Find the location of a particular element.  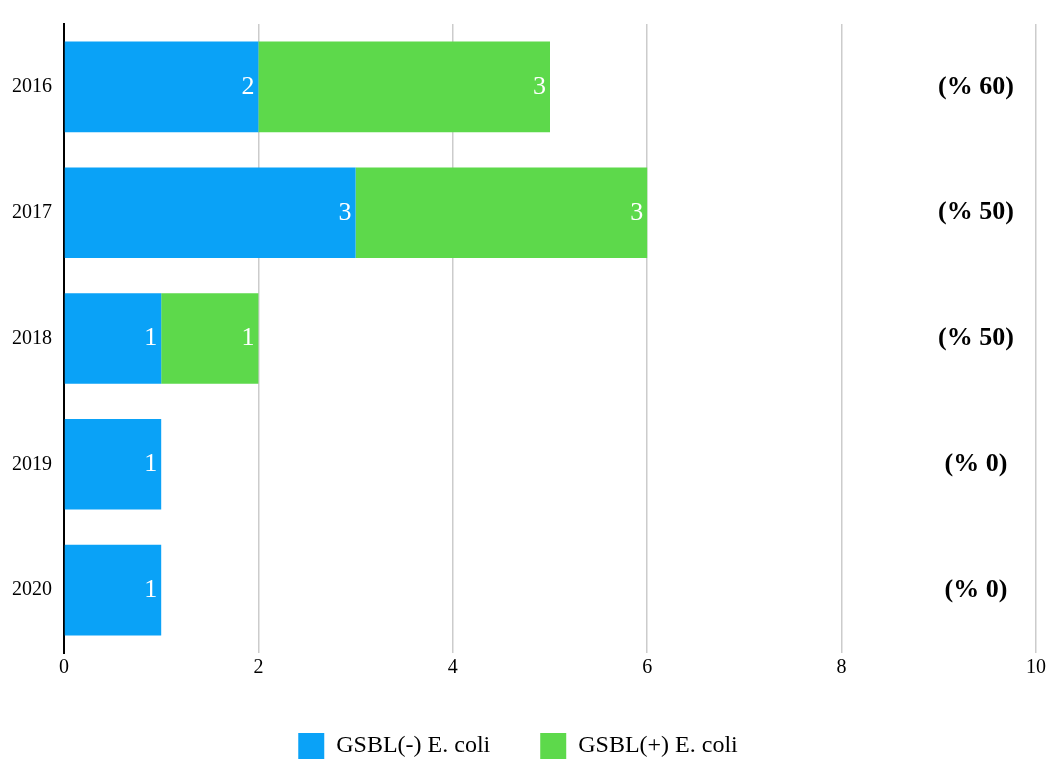

x-tick-label: 4 is located at coordinates (452, 666).